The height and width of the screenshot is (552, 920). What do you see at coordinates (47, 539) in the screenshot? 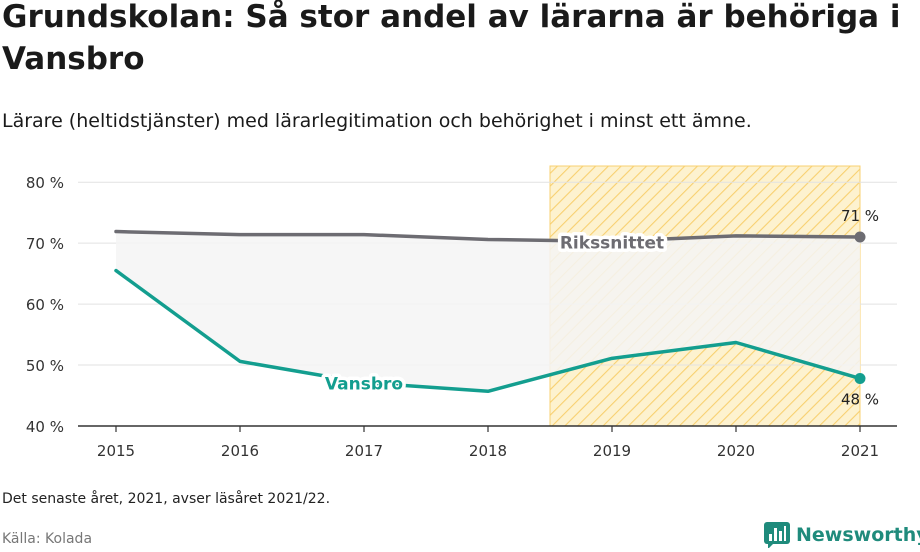
I see `source-text: Källa: Kolada` at bounding box center [47, 539].